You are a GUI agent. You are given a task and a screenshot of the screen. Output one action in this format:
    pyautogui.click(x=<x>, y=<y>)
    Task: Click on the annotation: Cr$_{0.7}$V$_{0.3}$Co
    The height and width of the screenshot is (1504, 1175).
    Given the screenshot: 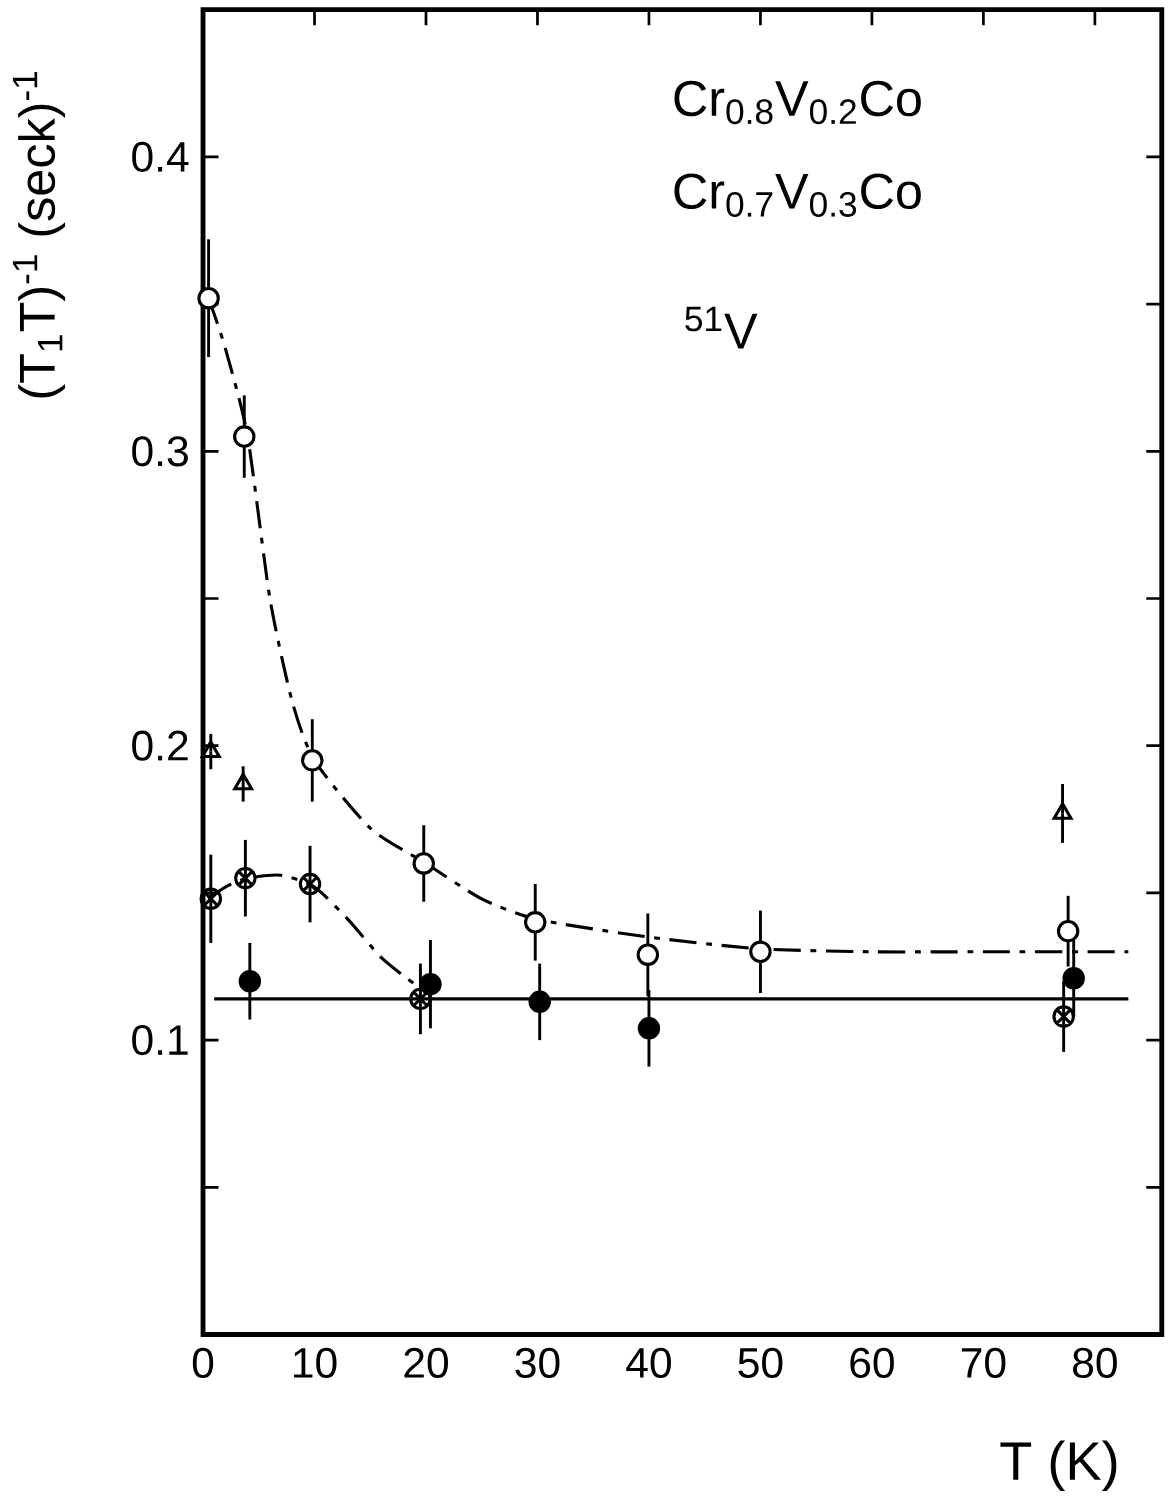 What is the action you would take?
    pyautogui.click(x=797, y=195)
    